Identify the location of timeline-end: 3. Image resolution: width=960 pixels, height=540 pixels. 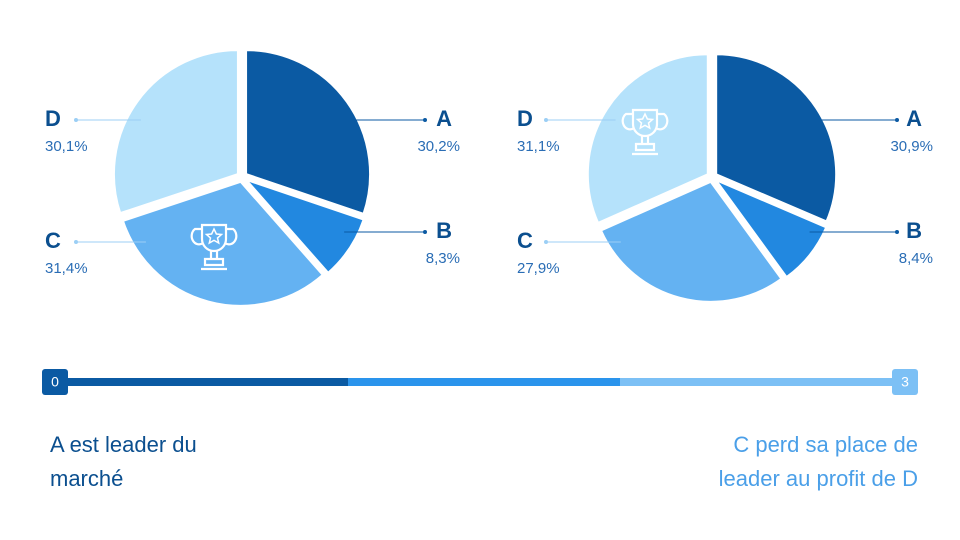
(905, 382).